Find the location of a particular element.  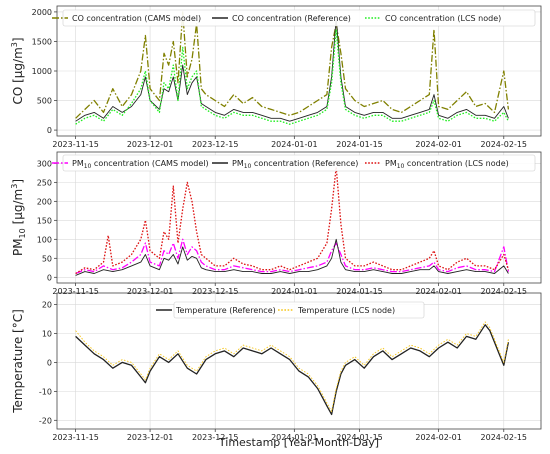

y-tick-label: -20 is located at coordinates (45, 420).